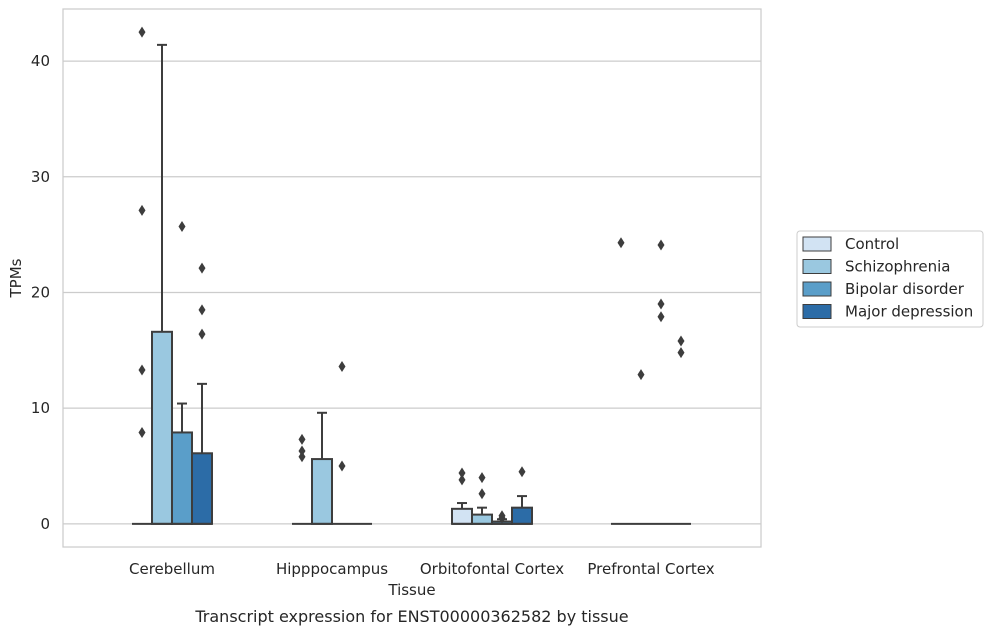  Describe the element at coordinates (16, 278) in the screenshot. I see `y-axis-label: TPMs` at that location.